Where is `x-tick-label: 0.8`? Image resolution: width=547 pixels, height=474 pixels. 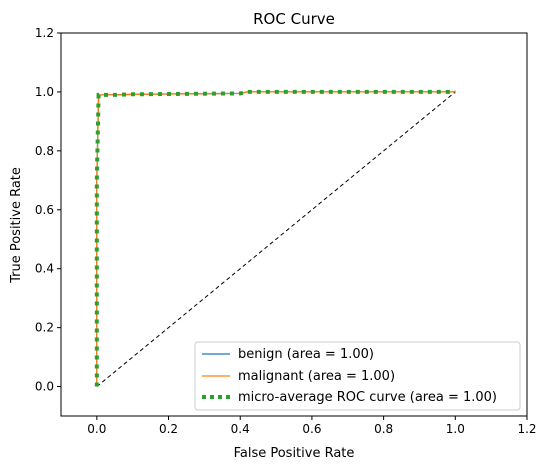 x-tick-label: 0.8 is located at coordinates (383, 429).